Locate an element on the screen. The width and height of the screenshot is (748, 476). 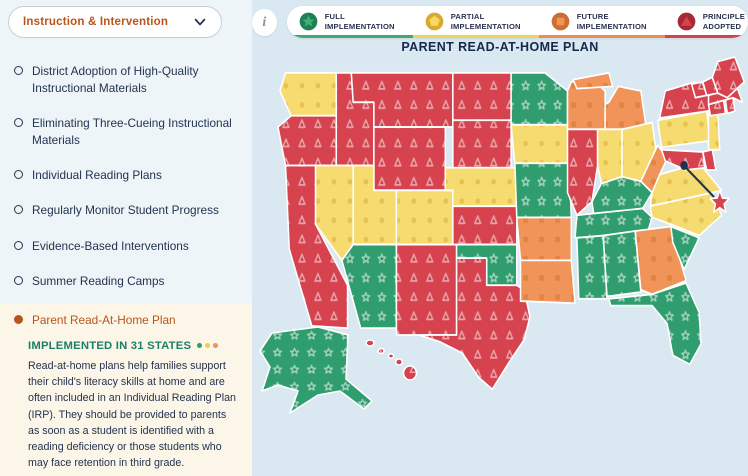
legend-label: PRINCIPLE NOT ADOPTED is located at coordinates (725, 21).